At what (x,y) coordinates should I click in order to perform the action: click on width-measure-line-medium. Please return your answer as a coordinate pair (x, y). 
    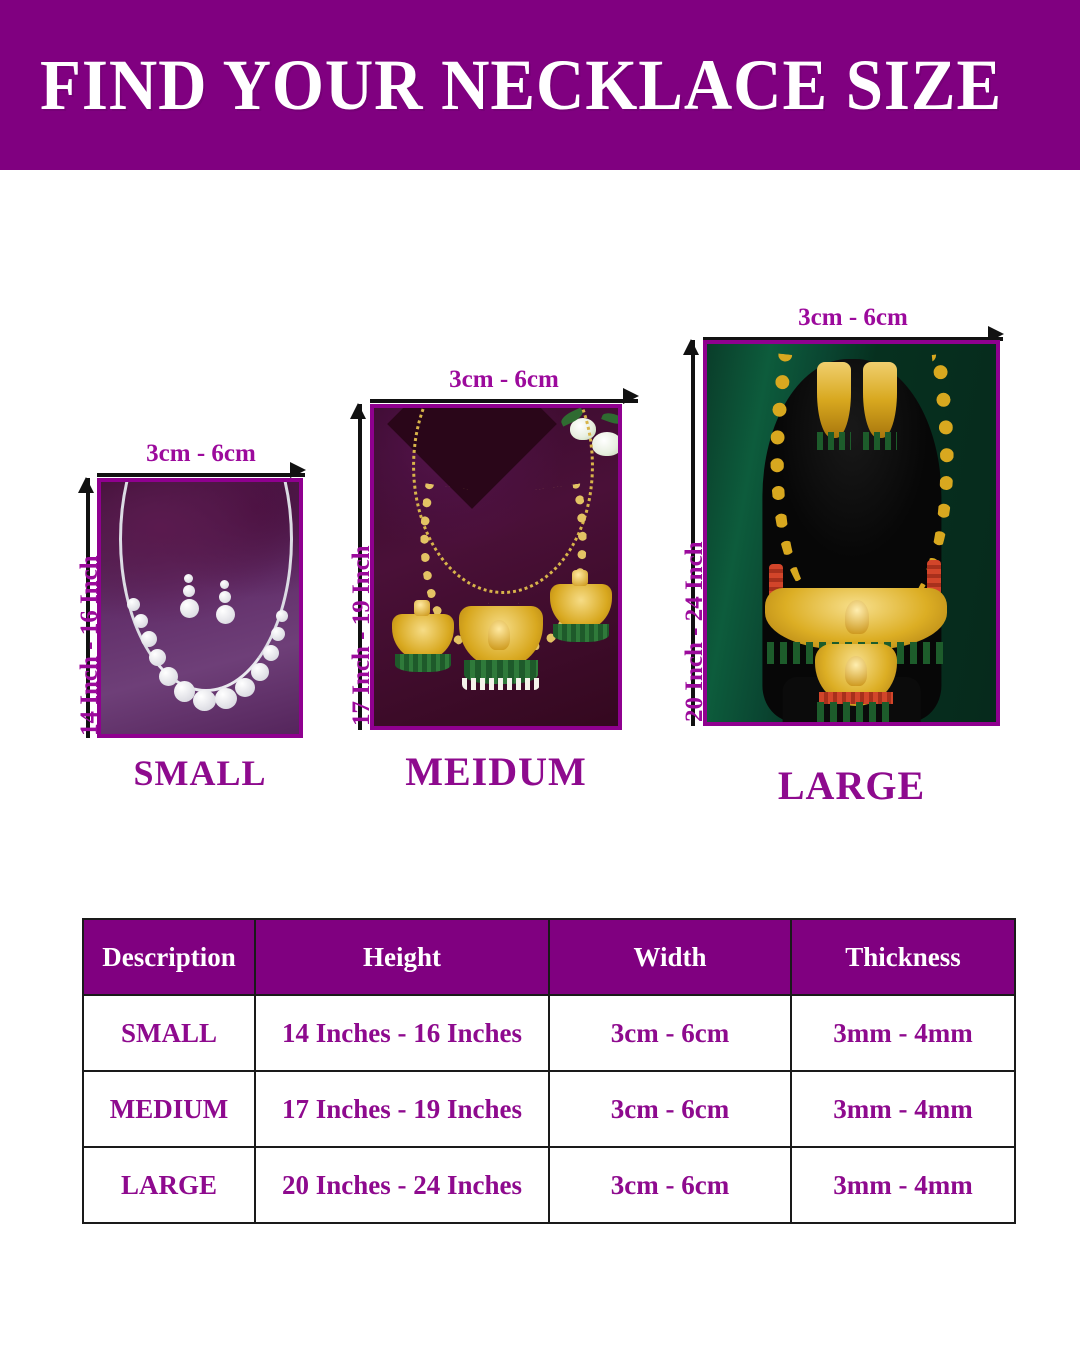
    Looking at the image, I should click on (504, 396).